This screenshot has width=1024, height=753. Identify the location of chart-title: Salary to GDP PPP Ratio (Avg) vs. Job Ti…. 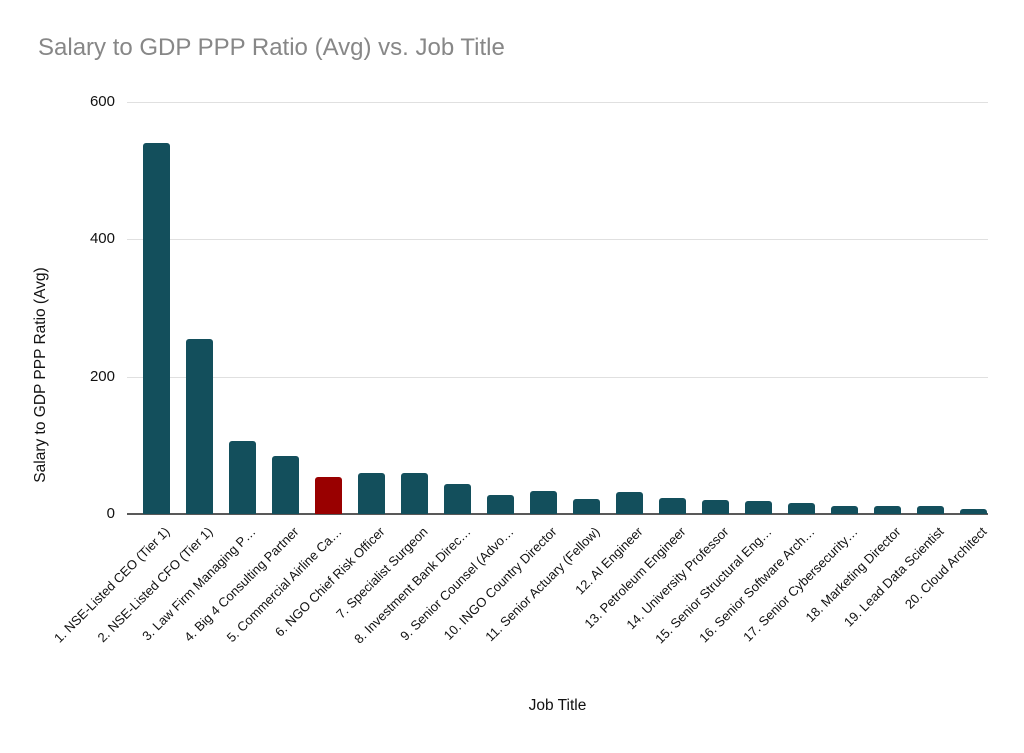
(271, 47).